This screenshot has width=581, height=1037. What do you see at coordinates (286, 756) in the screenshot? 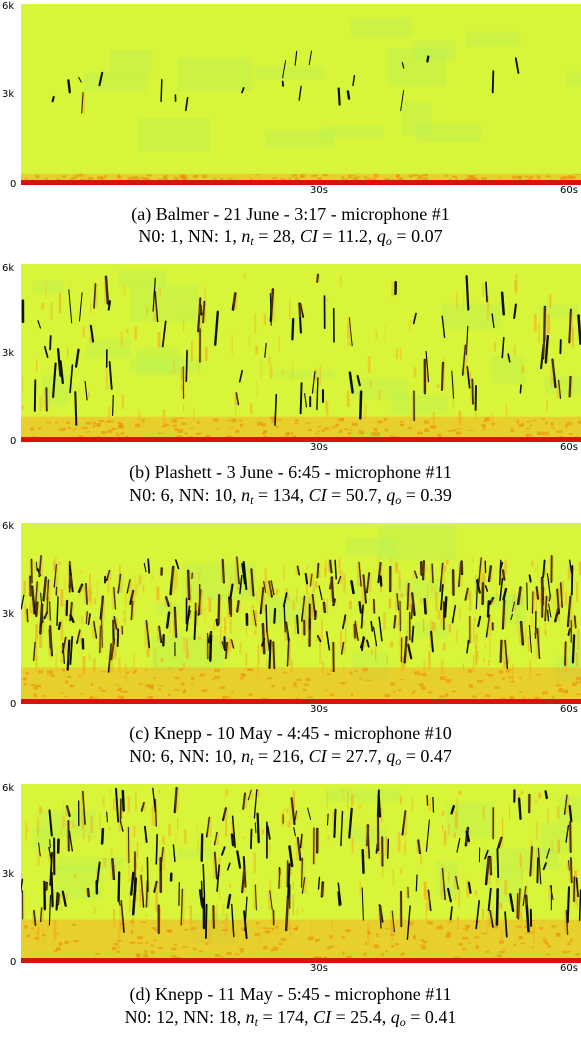
I see `value-nt: 216` at bounding box center [286, 756].